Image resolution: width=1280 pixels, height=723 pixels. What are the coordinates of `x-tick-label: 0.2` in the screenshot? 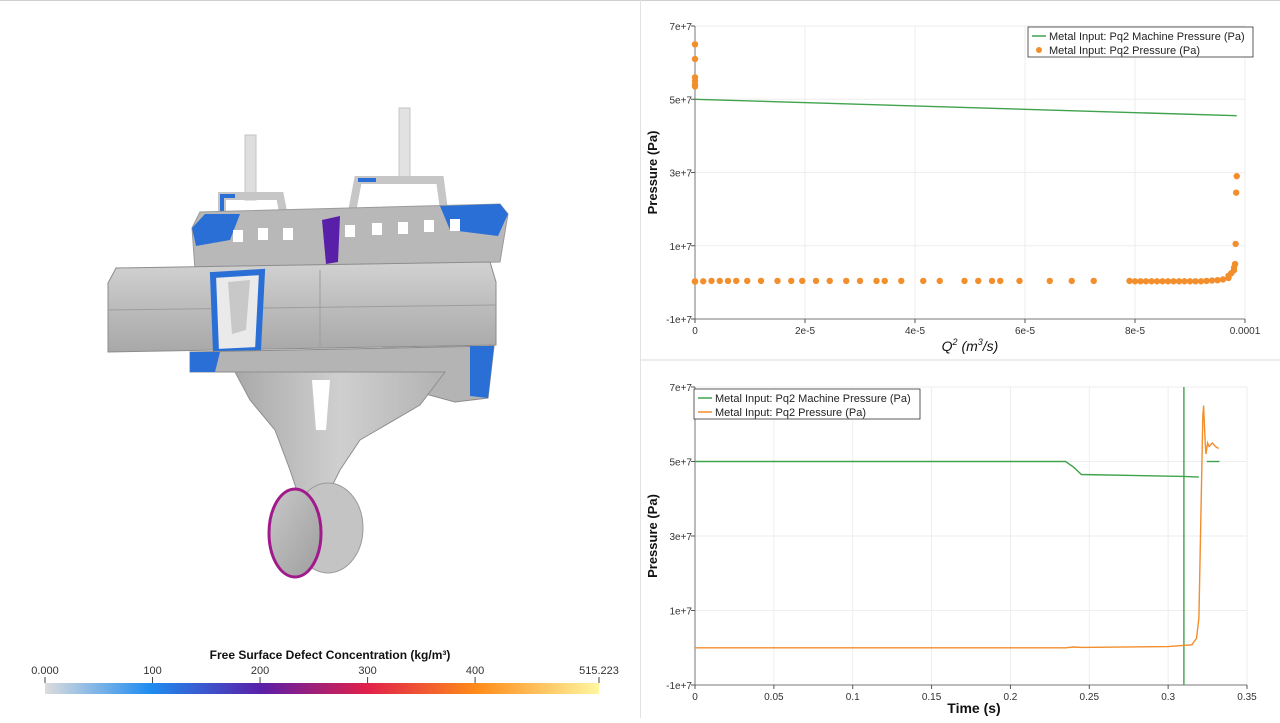 It's located at (1010, 697).